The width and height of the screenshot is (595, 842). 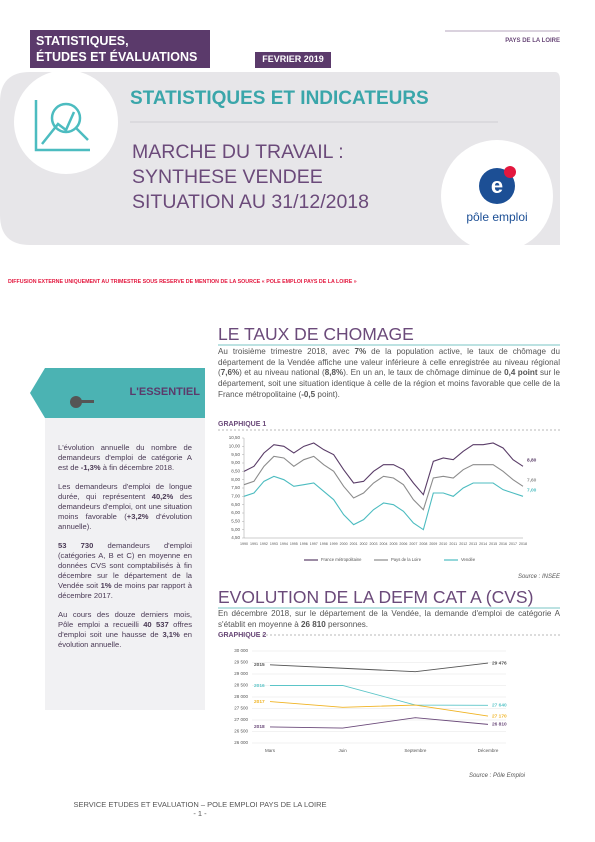 I want to click on y-tick-label: 29 500, so click(x=241, y=662).